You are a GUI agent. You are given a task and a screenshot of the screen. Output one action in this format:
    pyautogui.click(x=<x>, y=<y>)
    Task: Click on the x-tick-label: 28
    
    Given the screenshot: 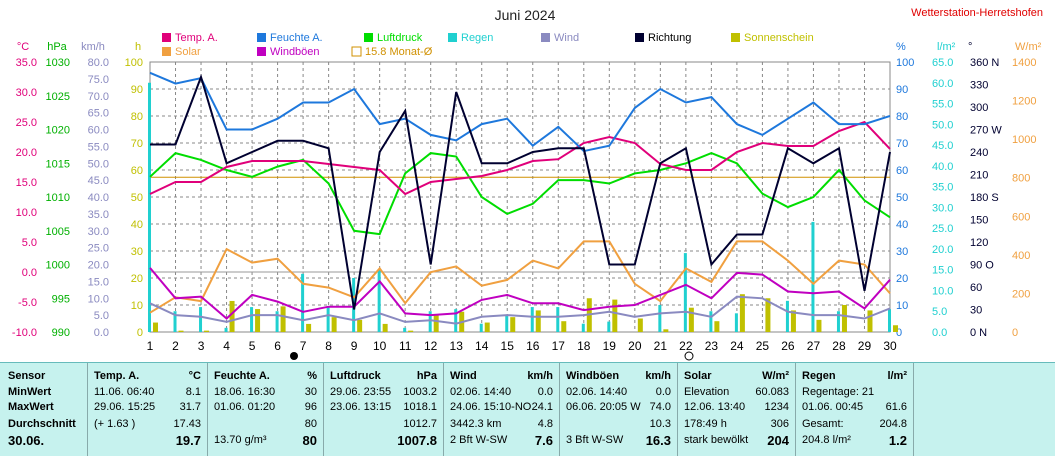 What is the action you would take?
    pyautogui.click(x=839, y=346)
    